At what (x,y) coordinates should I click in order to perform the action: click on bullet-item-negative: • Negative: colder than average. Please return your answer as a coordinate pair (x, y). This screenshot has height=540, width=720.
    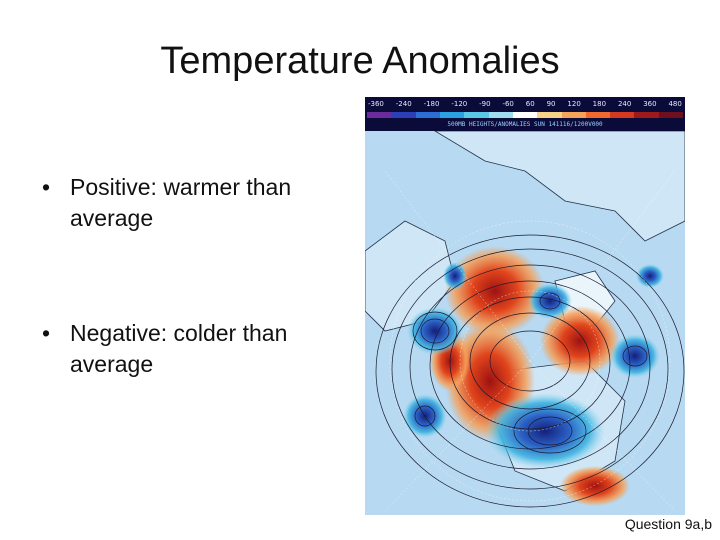
    Looking at the image, I should click on (192, 349).